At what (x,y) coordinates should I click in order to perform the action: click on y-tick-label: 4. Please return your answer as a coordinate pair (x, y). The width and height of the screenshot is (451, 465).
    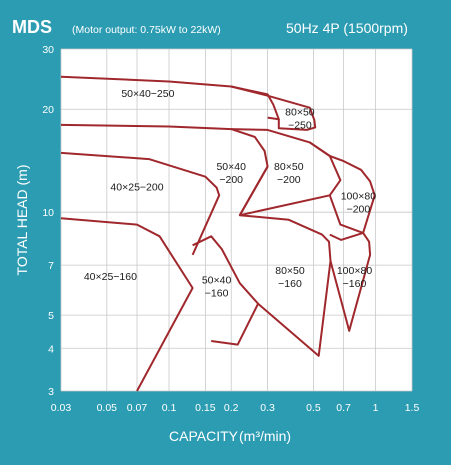
    Looking at the image, I should click on (51, 349).